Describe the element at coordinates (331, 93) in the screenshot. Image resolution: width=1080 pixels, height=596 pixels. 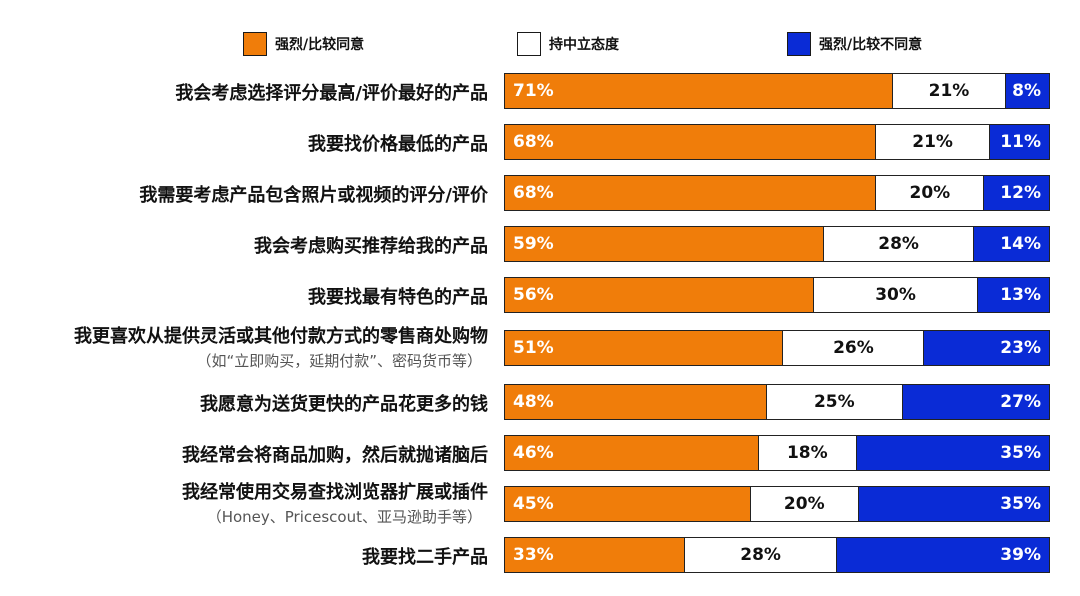
I see `category-label-1: 我会考虑选择评分最高/评价最好的产品` at that location.